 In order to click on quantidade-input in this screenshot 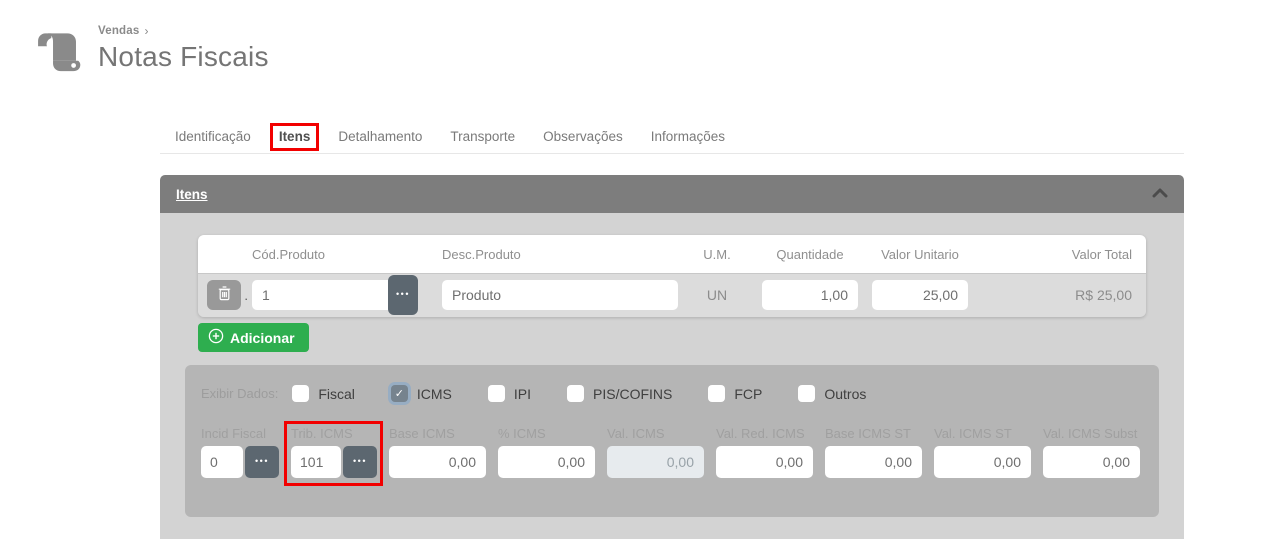, I will do `click(810, 295)`.